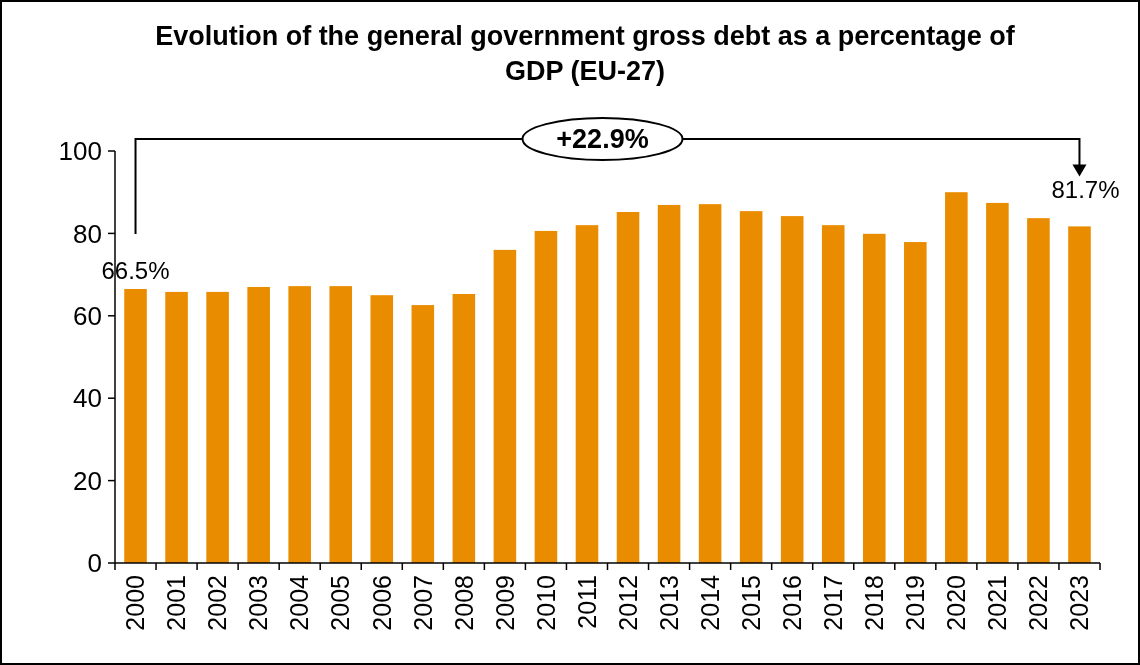 The width and height of the screenshot is (1140, 665). Describe the element at coordinates (1079, 603) in the screenshot. I see `x-tick-label: 2023` at that location.